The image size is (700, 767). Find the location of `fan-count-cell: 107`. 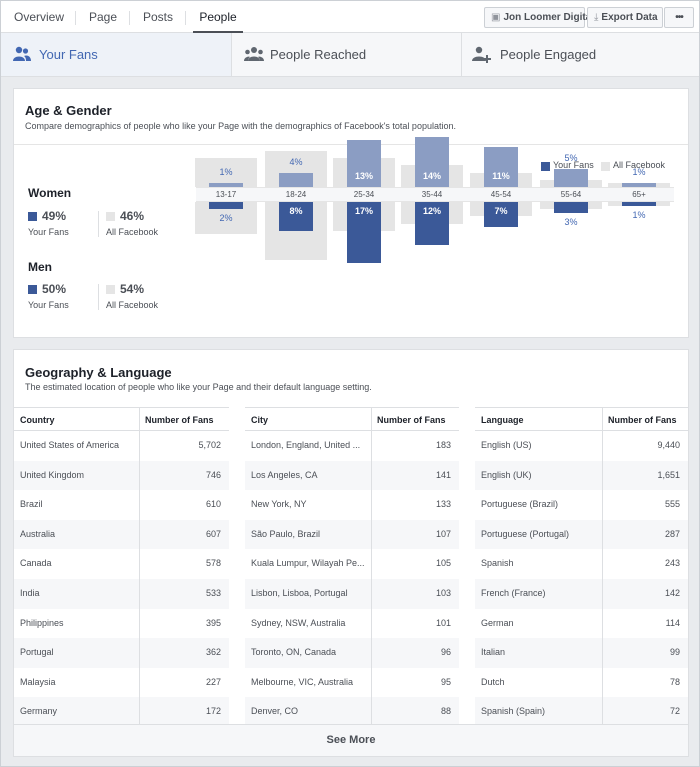

fan-count-cell: 107 is located at coordinates (443, 533).